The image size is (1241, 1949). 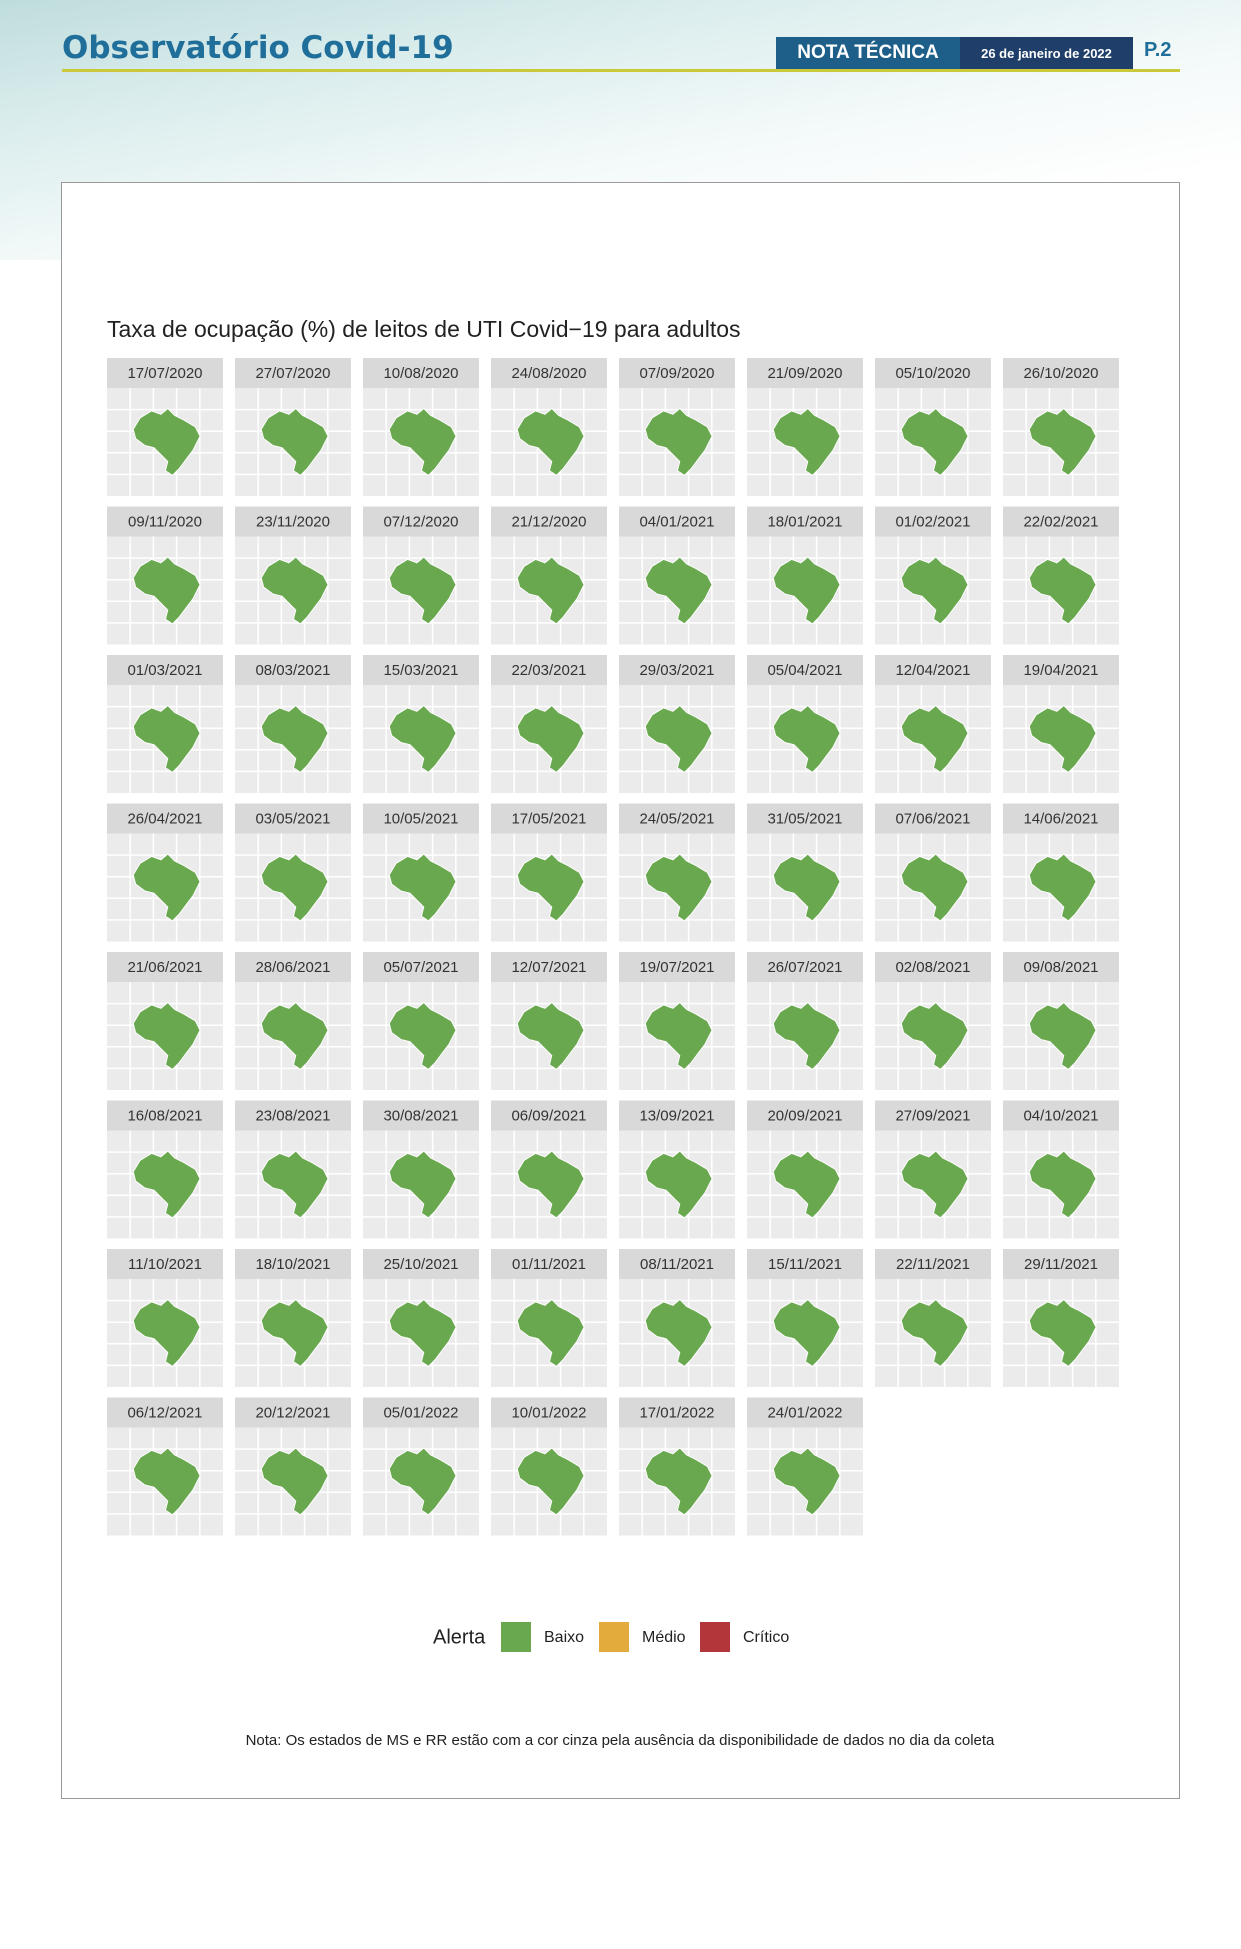 I want to click on legend-title: Alerta, so click(x=459, y=1637).